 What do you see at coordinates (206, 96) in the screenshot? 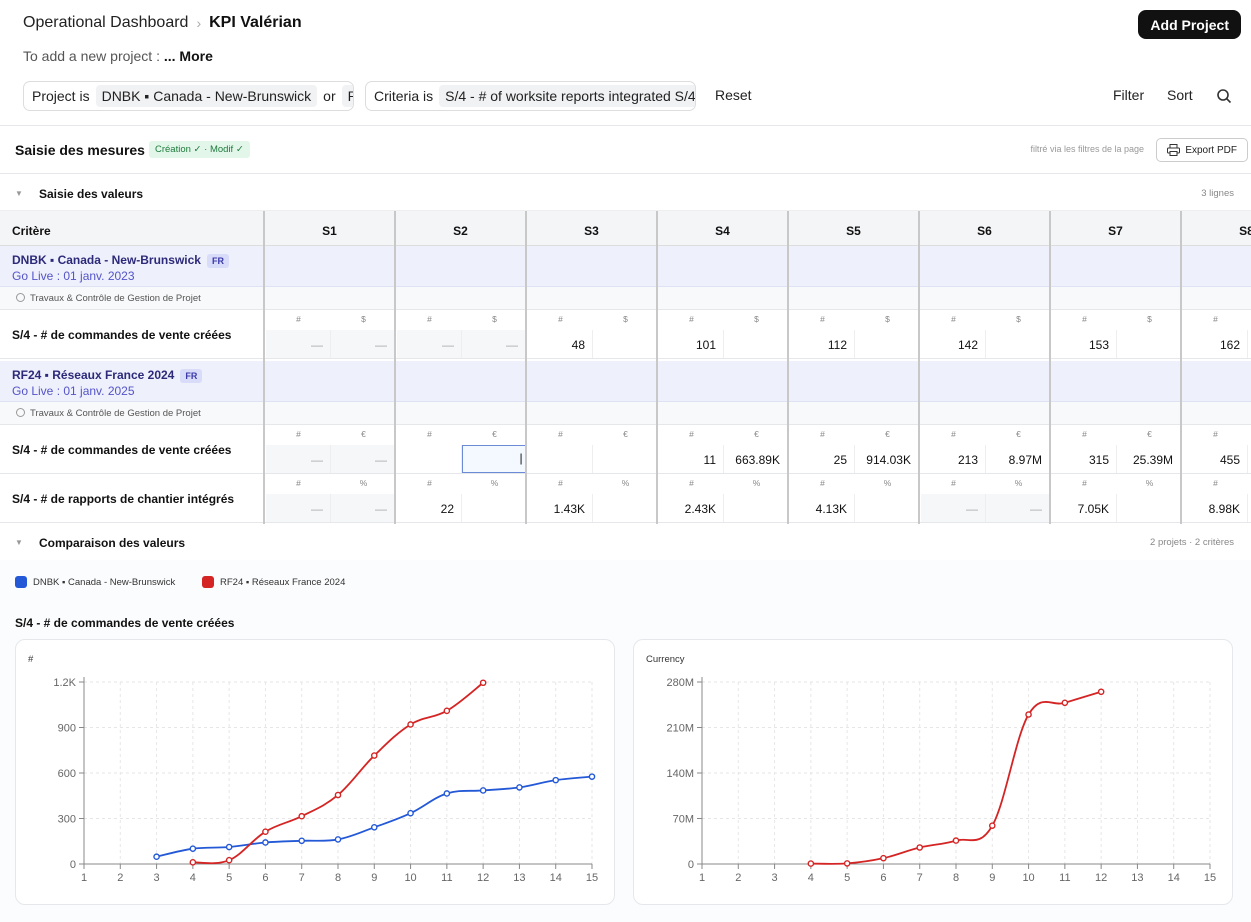
I see `project-filter-value: DNBK ▪ Canada - New-Brunswick` at bounding box center [206, 96].